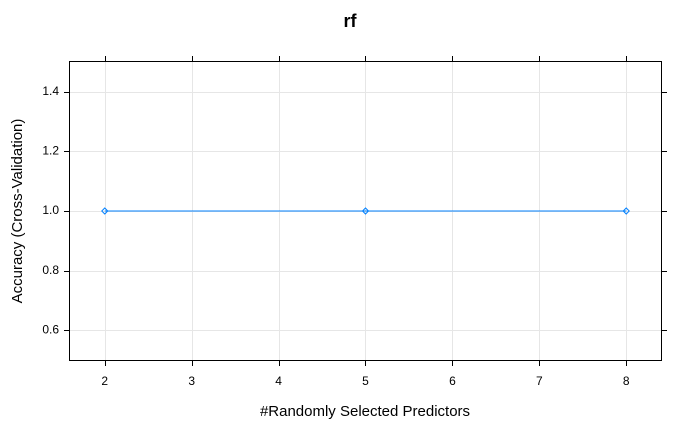 Image resolution: width=700 pixels, height=432 pixels. What do you see at coordinates (17, 211) in the screenshot?
I see `y-axis-label: Accuracy (Cross-Validation)` at bounding box center [17, 211].